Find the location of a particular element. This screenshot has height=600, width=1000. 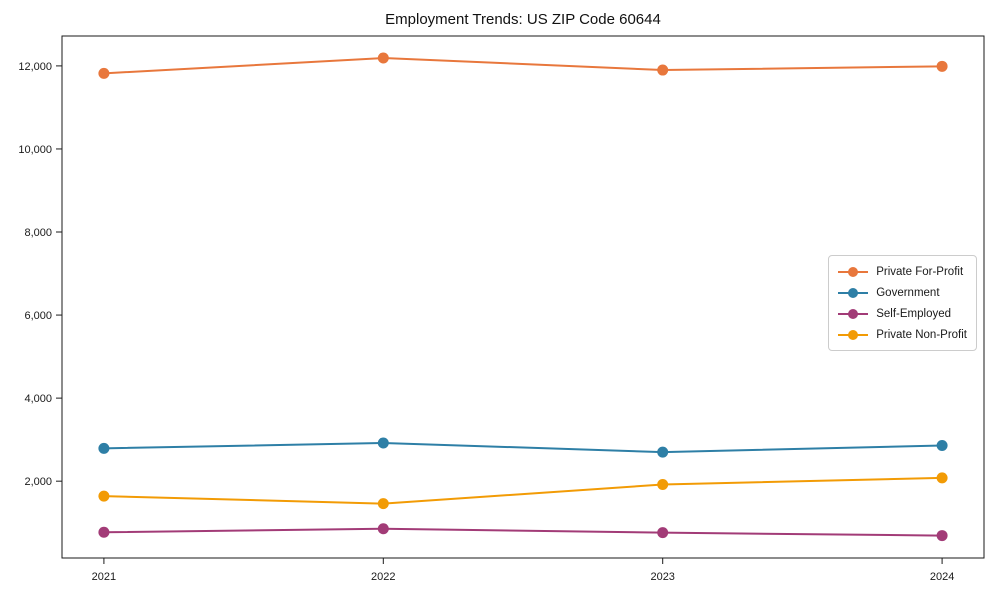

legend-label: Private Non-Profit is located at coordinates (921, 334).